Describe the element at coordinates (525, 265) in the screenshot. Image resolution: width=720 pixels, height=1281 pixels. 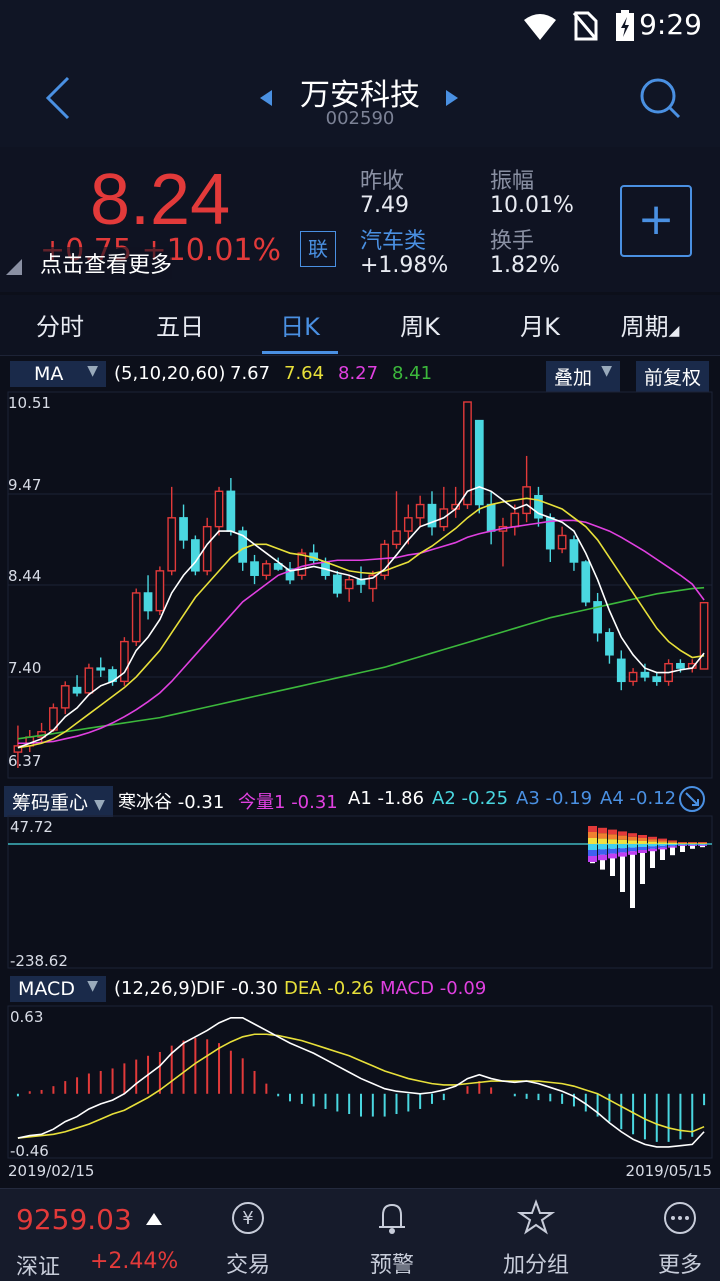
I see `turnover-value: 1.82%` at that location.